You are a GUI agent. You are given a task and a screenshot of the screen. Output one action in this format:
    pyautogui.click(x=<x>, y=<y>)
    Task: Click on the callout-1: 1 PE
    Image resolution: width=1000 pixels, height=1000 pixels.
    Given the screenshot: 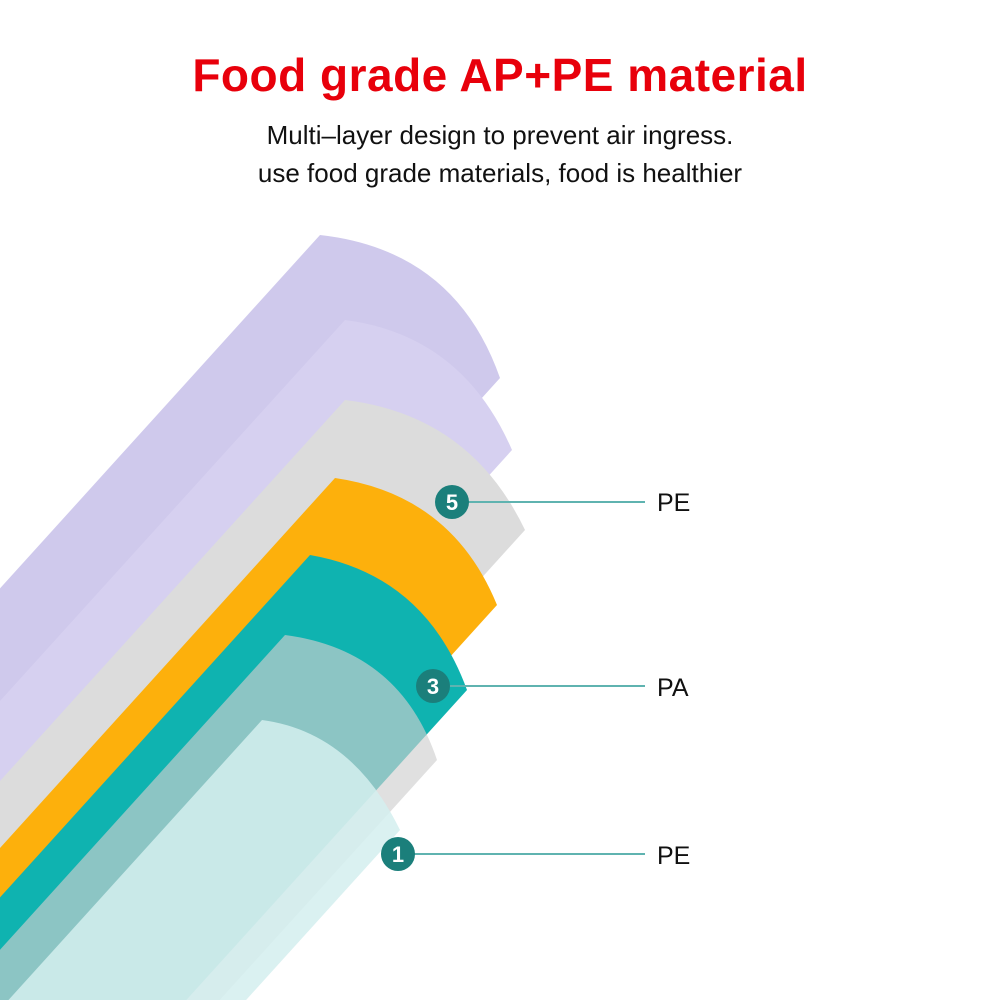 What is the action you would take?
    pyautogui.click(x=535, y=854)
    